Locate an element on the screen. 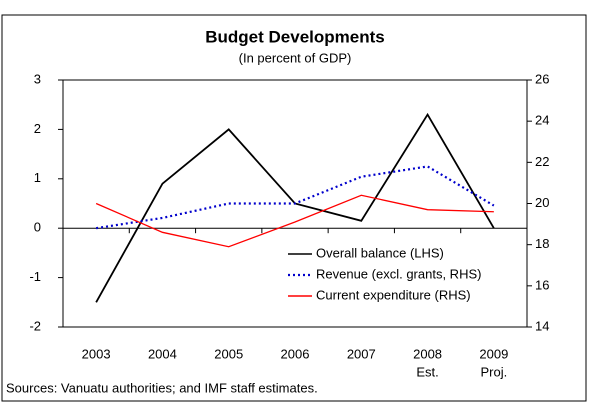  x-tick-label: 2004 is located at coordinates (162, 353).